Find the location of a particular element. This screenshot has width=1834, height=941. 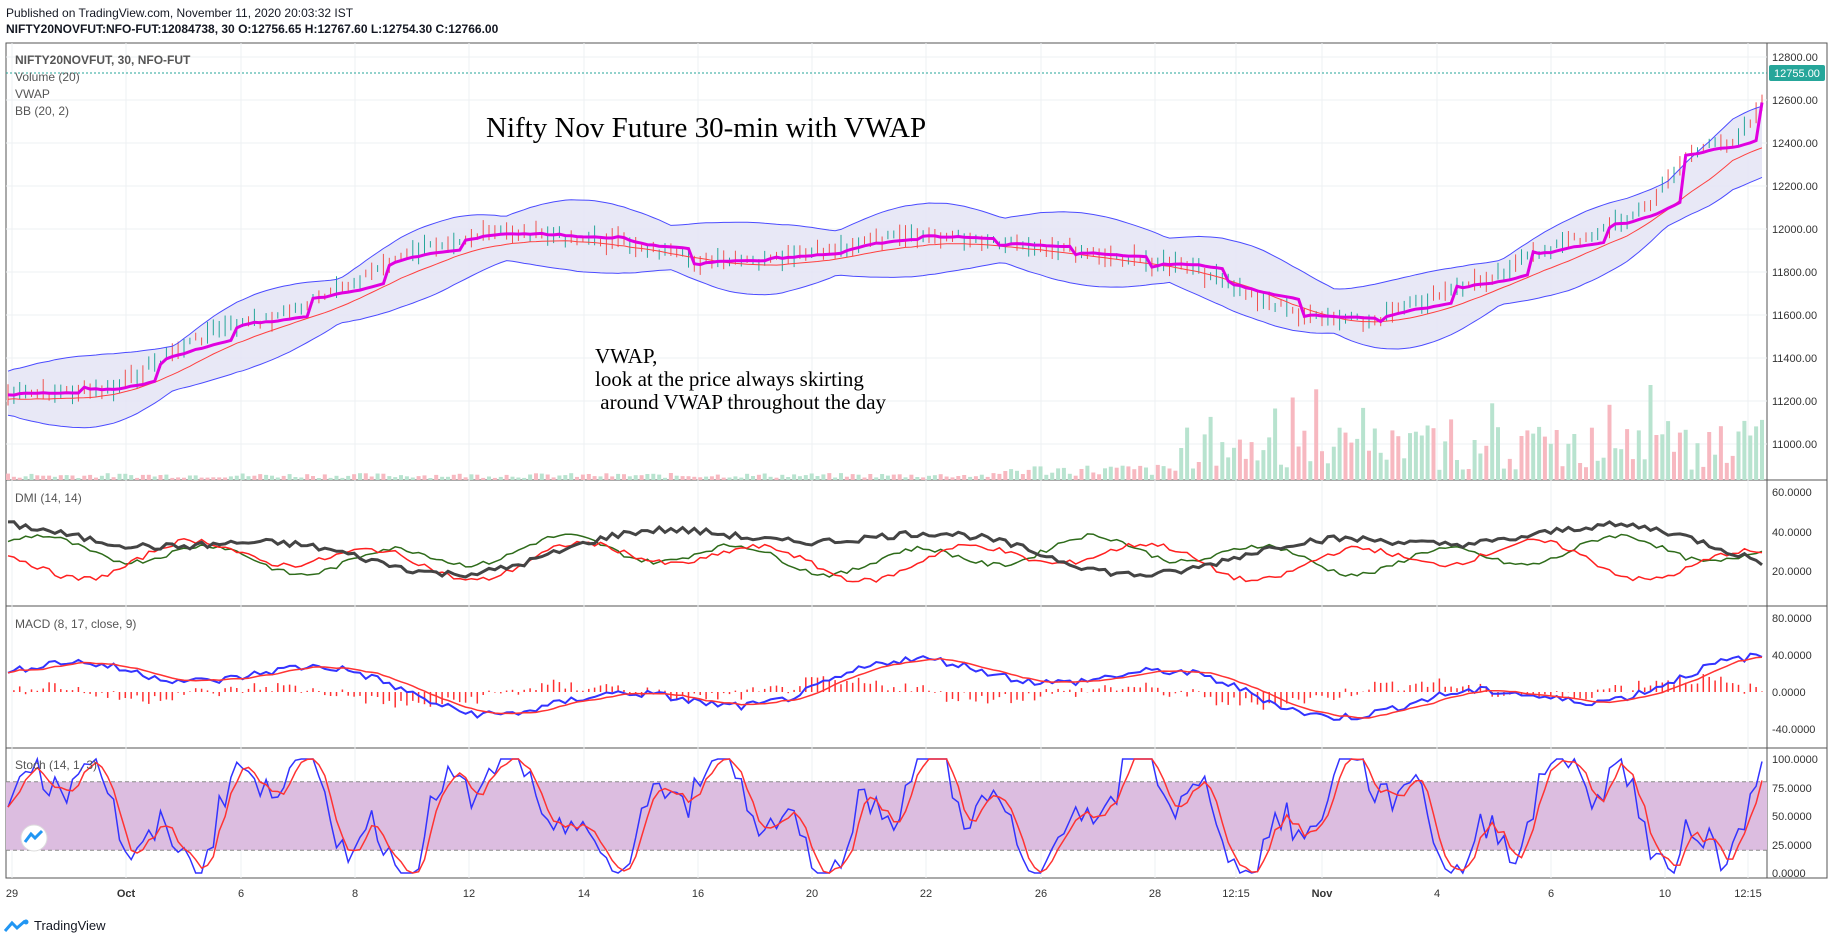

adx-line is located at coordinates (885, 549).